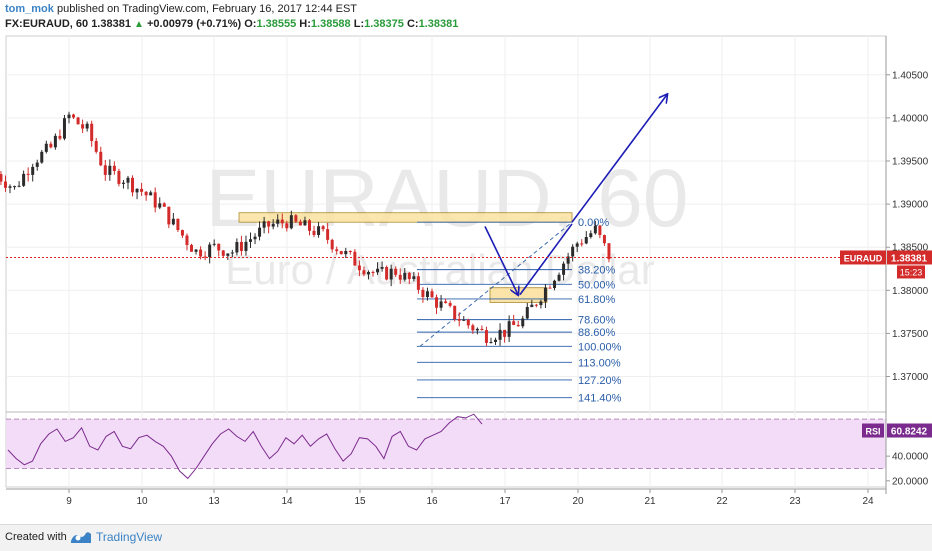  What do you see at coordinates (722, 501) in the screenshot?
I see `time-tick-label: 22` at bounding box center [722, 501].